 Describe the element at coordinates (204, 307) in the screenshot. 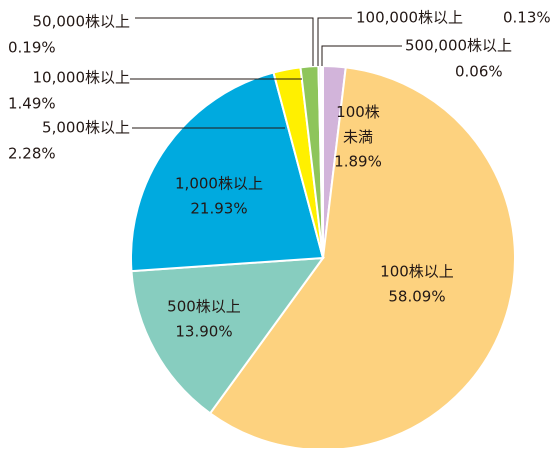

I see `slice-label: 500株以上` at that location.